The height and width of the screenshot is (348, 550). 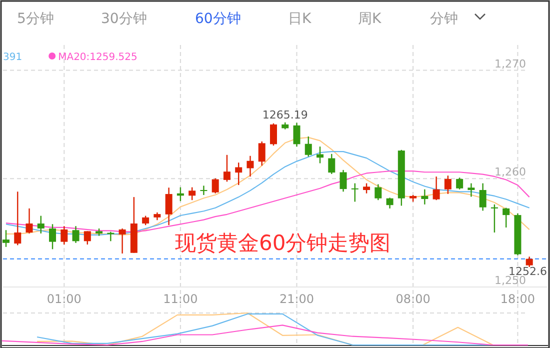 What do you see at coordinates (64, 299) in the screenshot?
I see `x-tick-label: 01:00` at bounding box center [64, 299].